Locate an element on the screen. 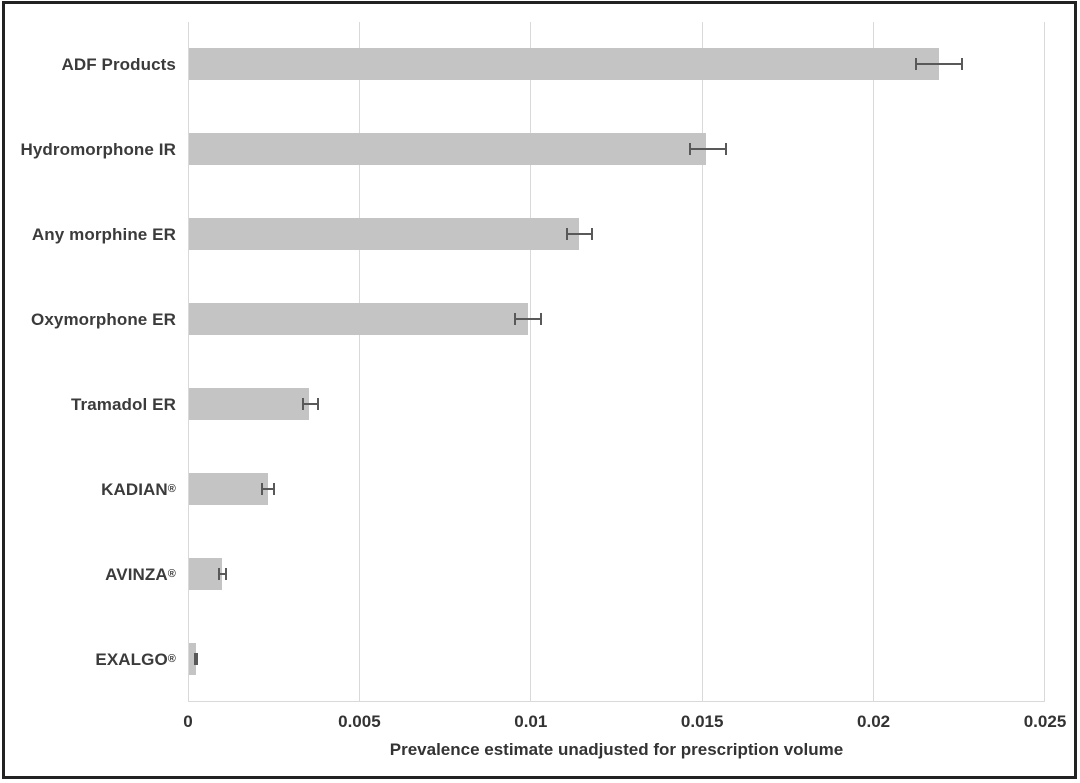 The width and height of the screenshot is (1080, 783). category-label: Hydromorphone IR is located at coordinates (98, 149).